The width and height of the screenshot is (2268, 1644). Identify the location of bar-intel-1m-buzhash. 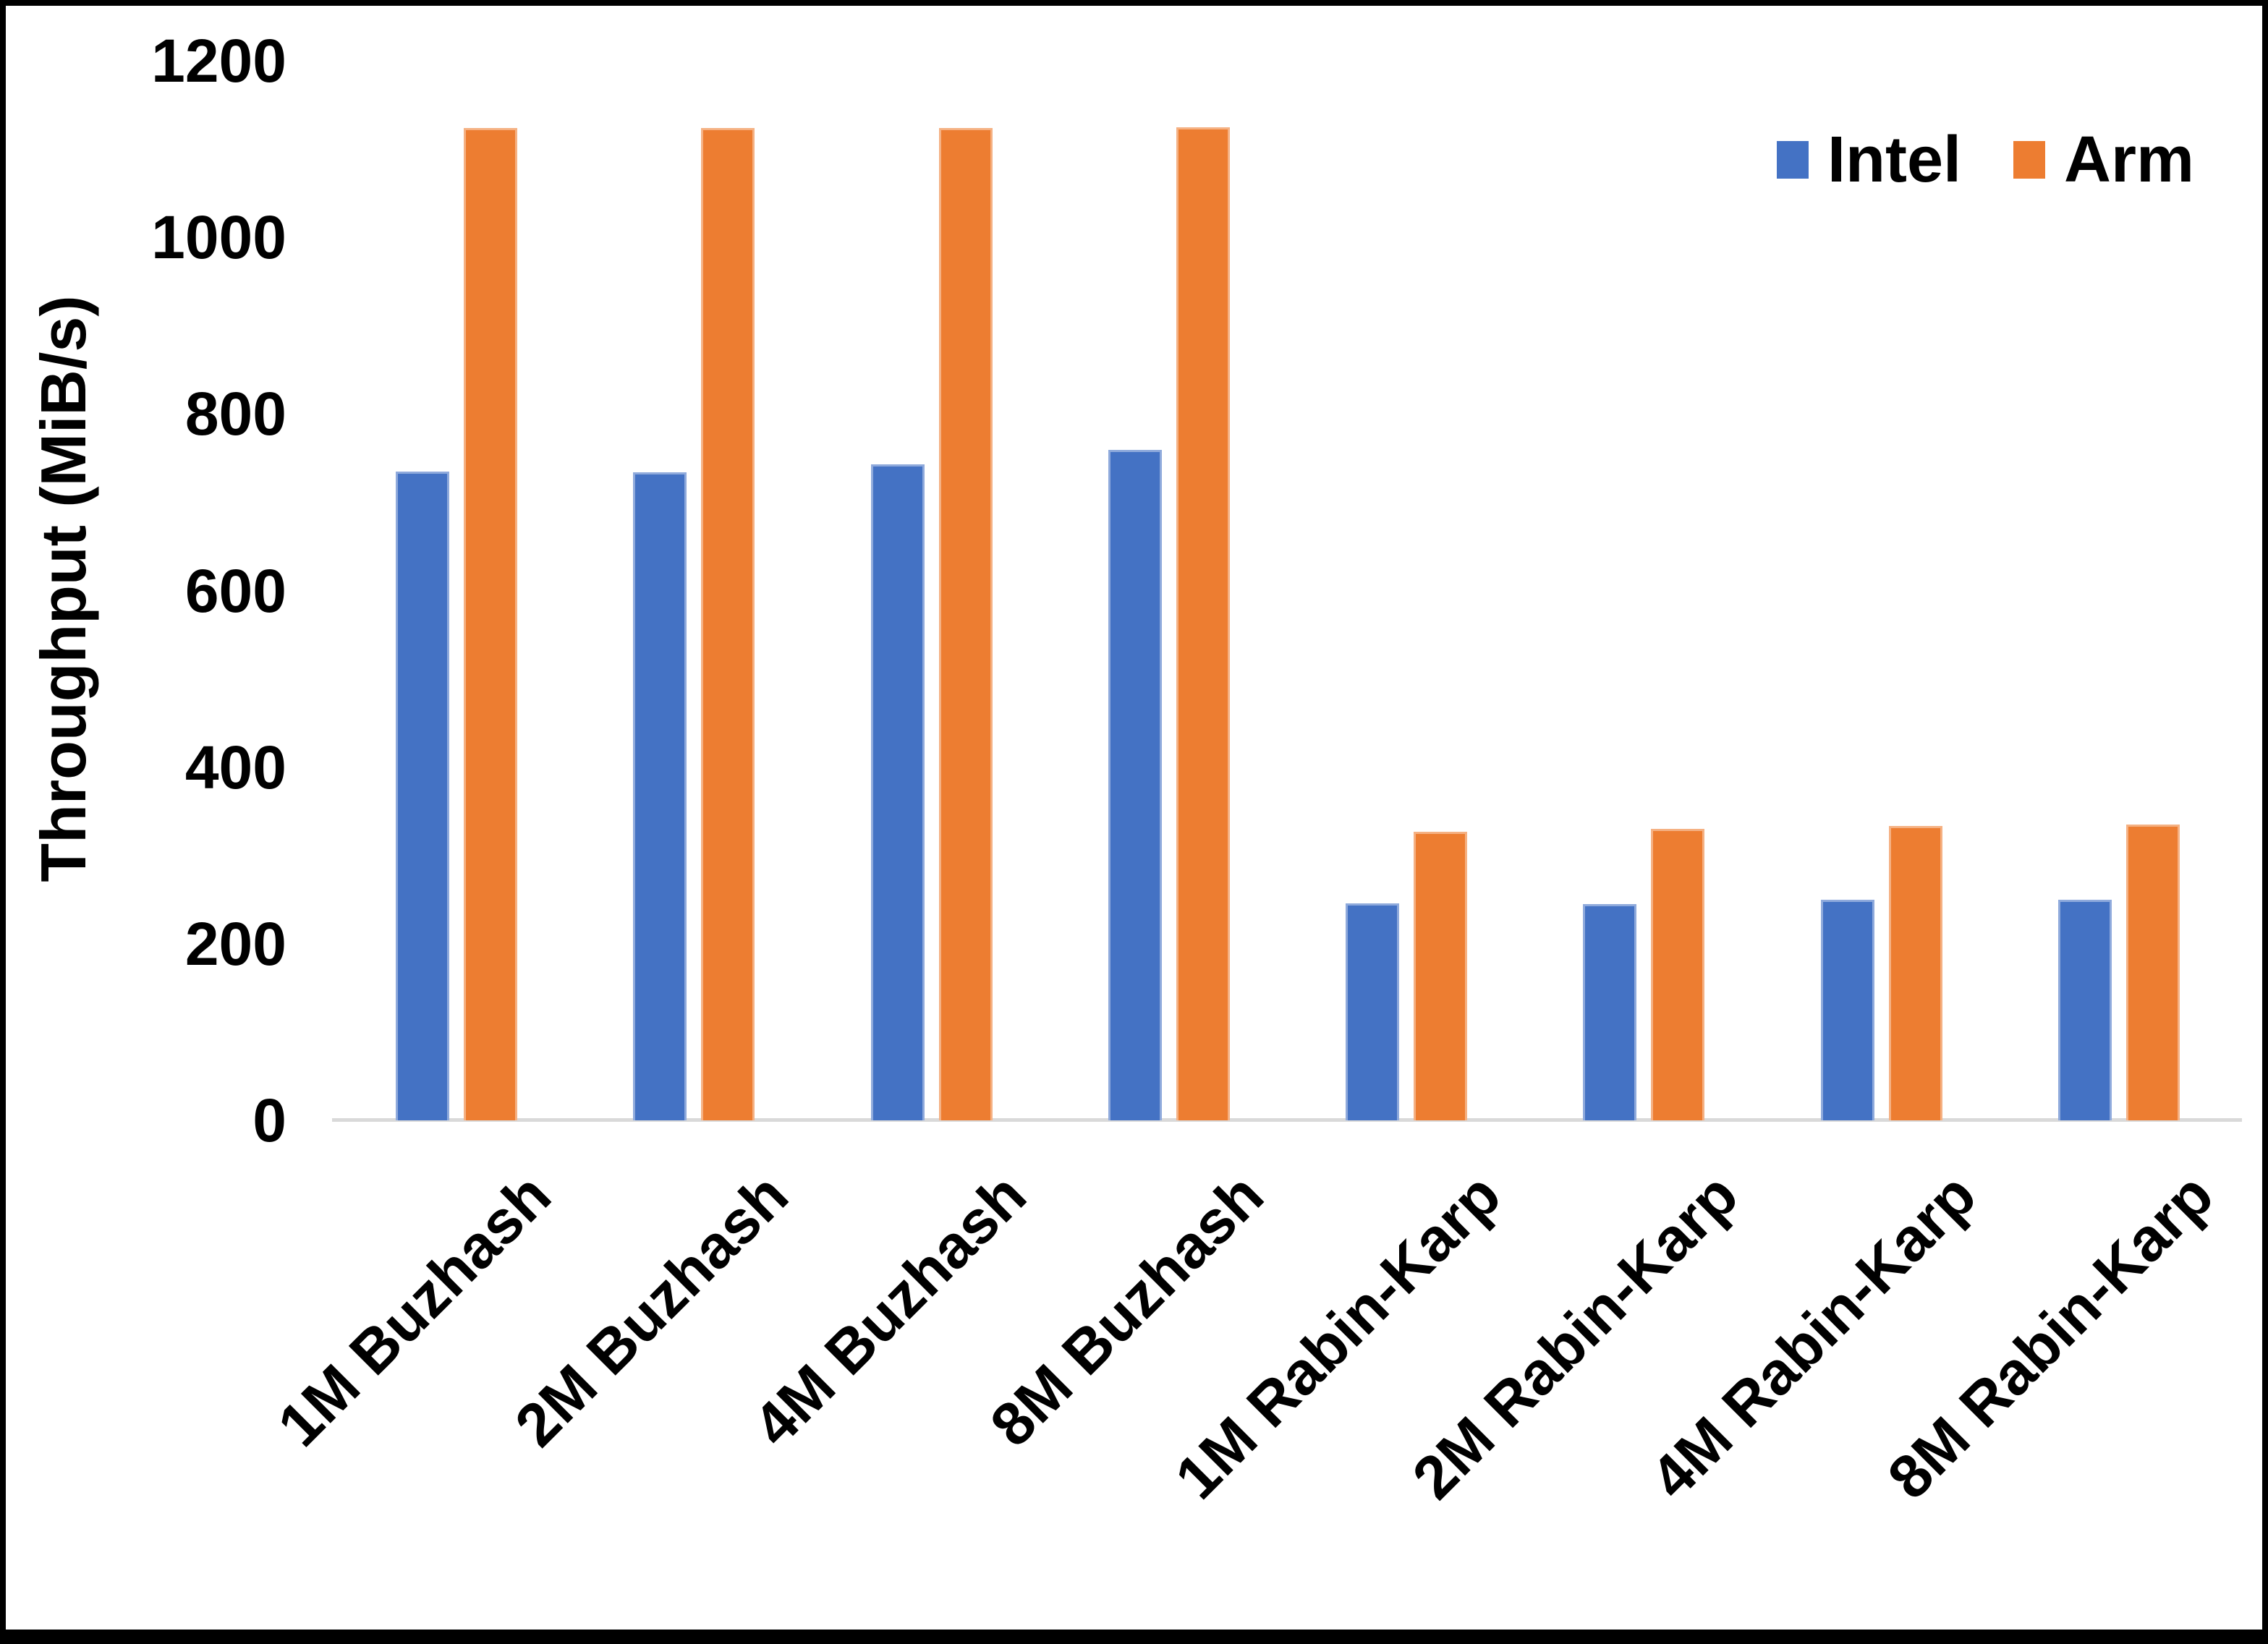
(423, 795).